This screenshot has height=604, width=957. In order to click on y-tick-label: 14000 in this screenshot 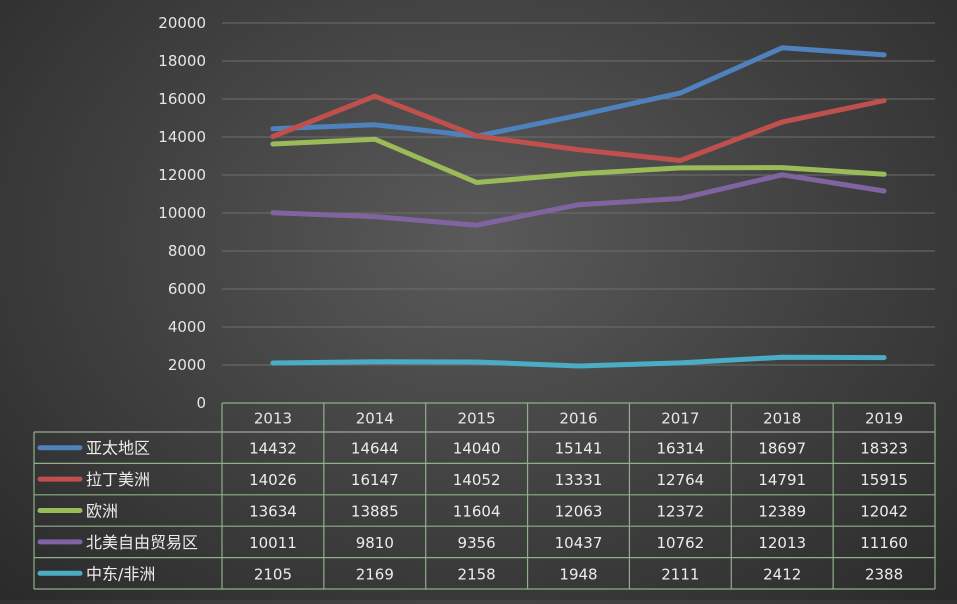, I will do `click(182, 137)`.